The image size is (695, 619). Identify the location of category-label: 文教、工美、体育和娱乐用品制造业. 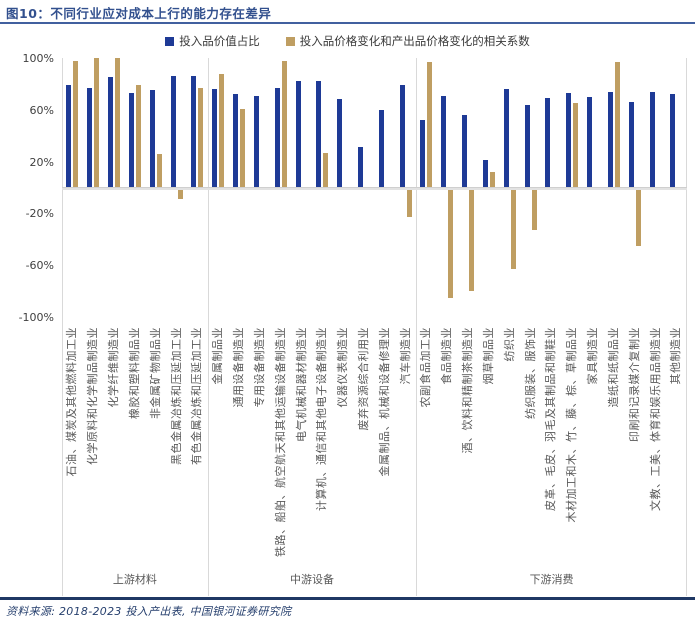
(655, 419).